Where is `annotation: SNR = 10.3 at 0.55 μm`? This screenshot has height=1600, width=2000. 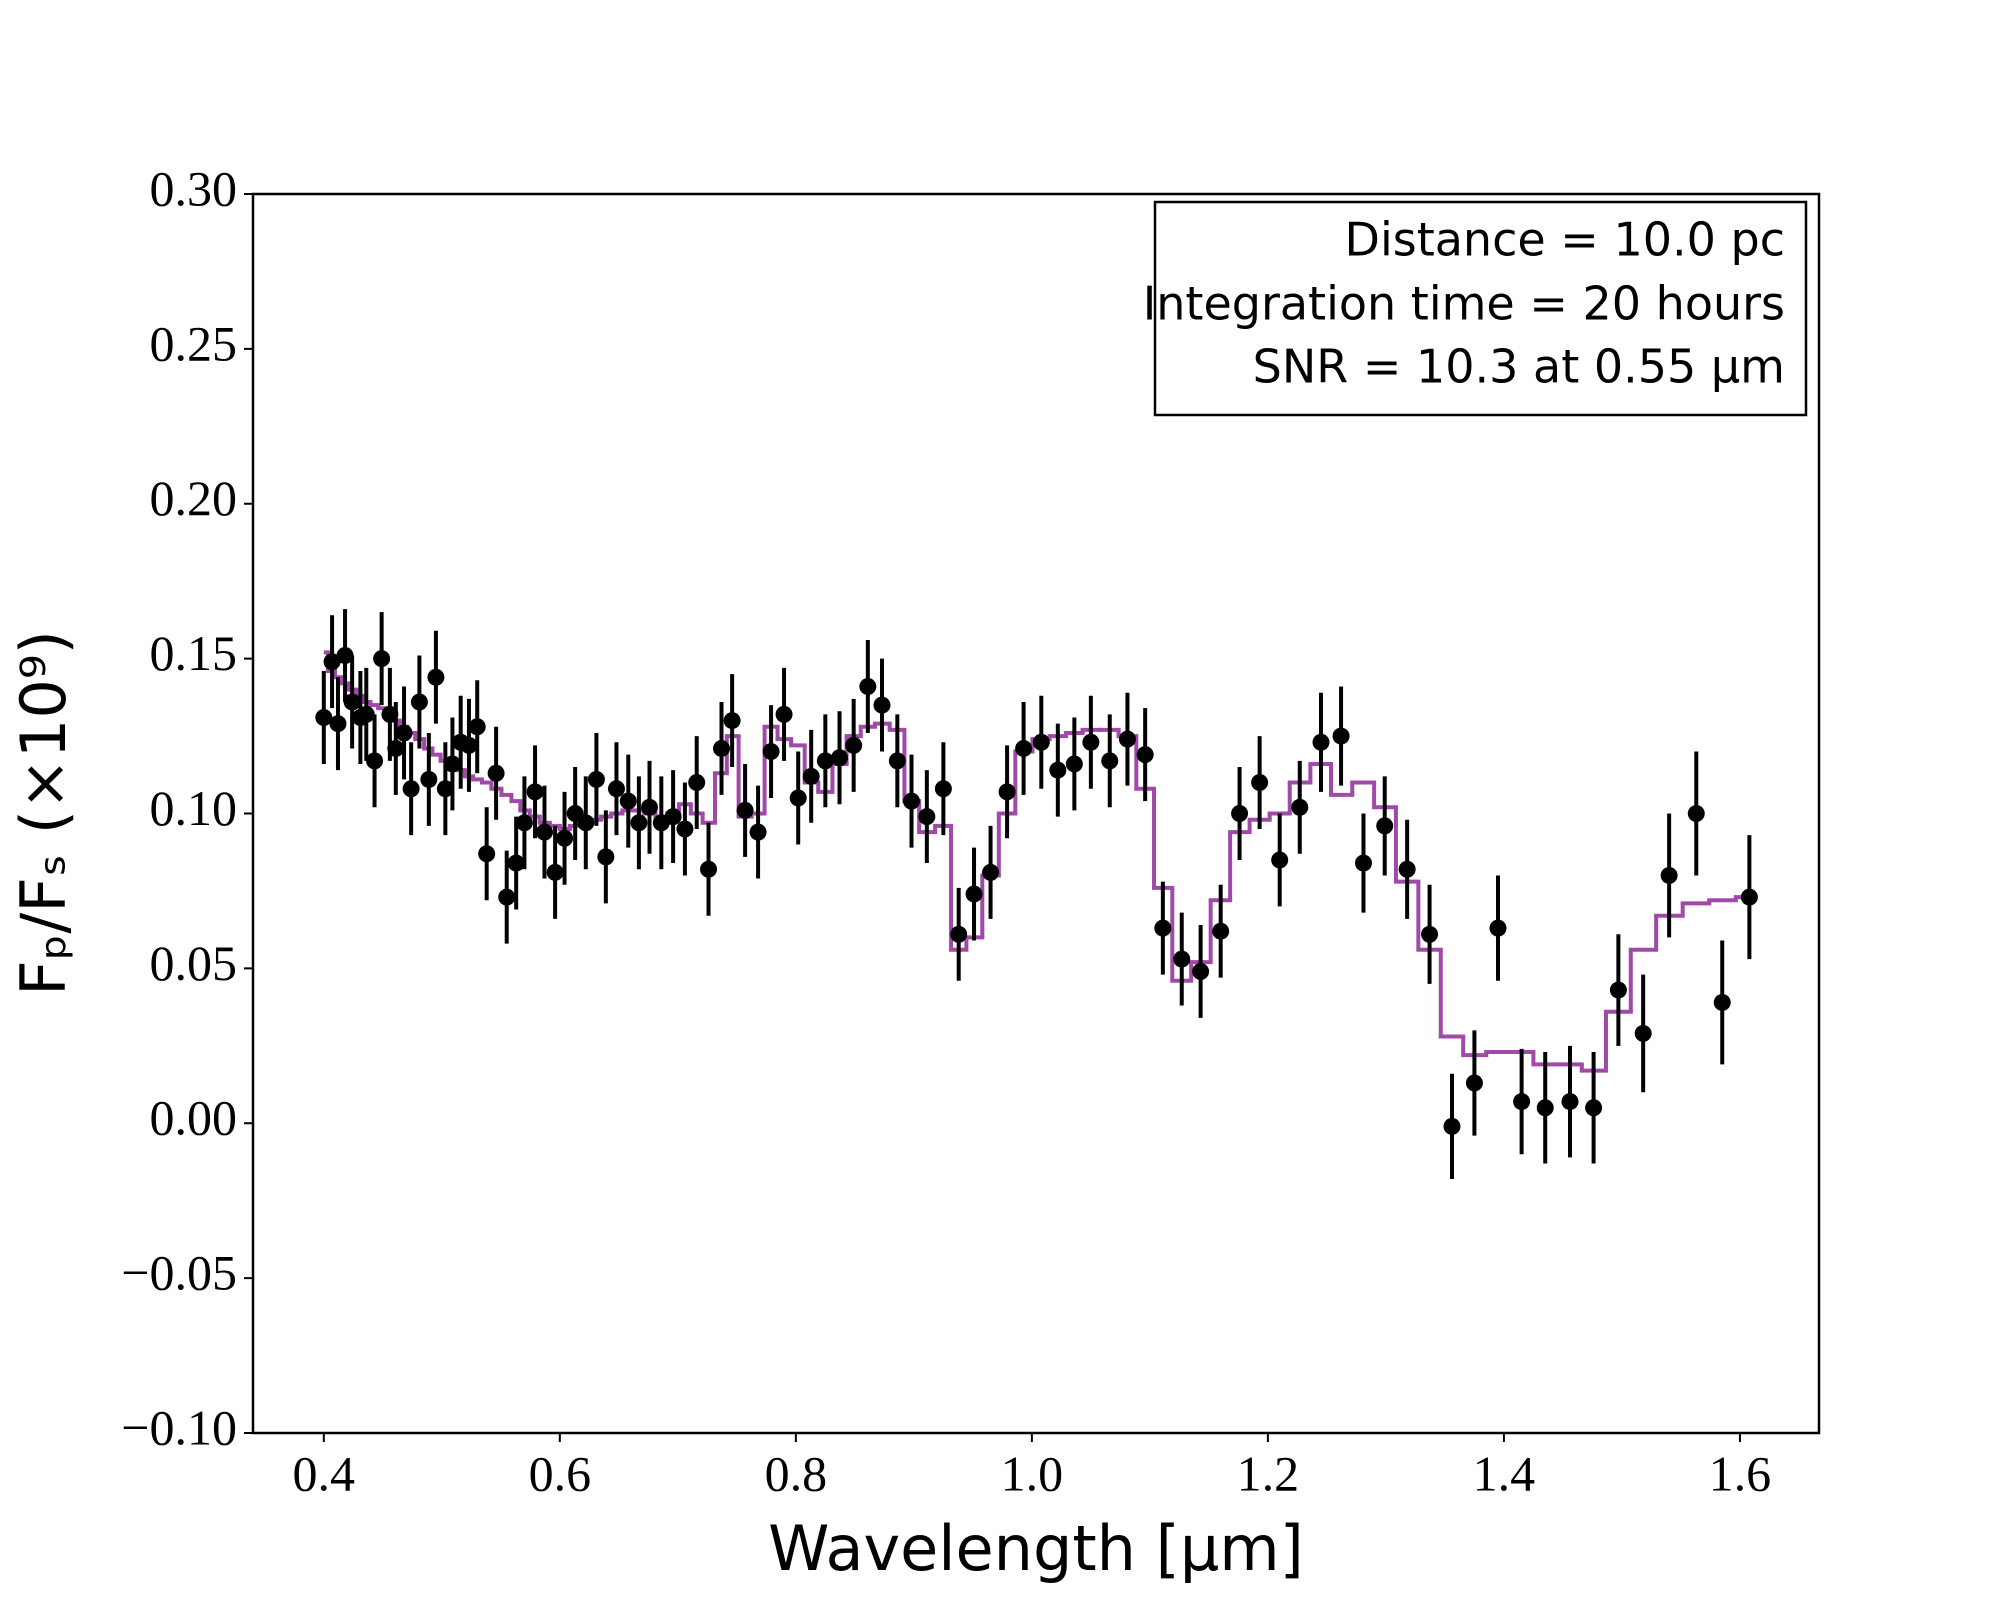 annotation: SNR = 10.3 at 0.55 μm is located at coordinates (1519, 367).